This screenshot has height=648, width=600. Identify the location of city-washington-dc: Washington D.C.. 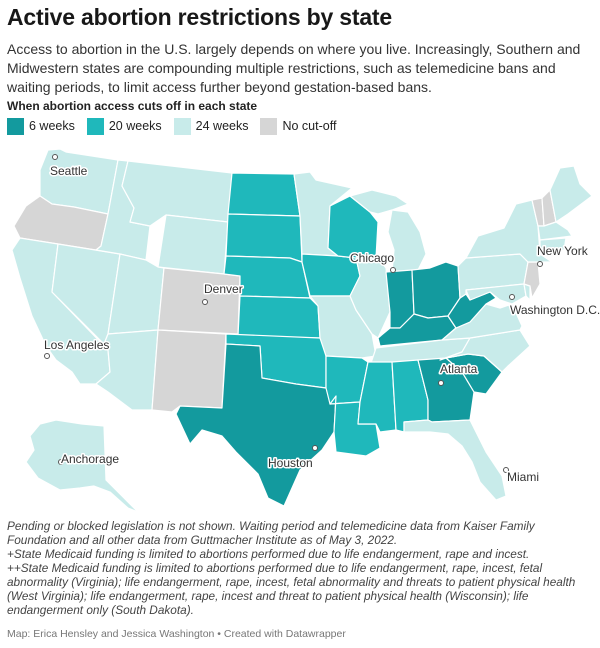
(554, 306).